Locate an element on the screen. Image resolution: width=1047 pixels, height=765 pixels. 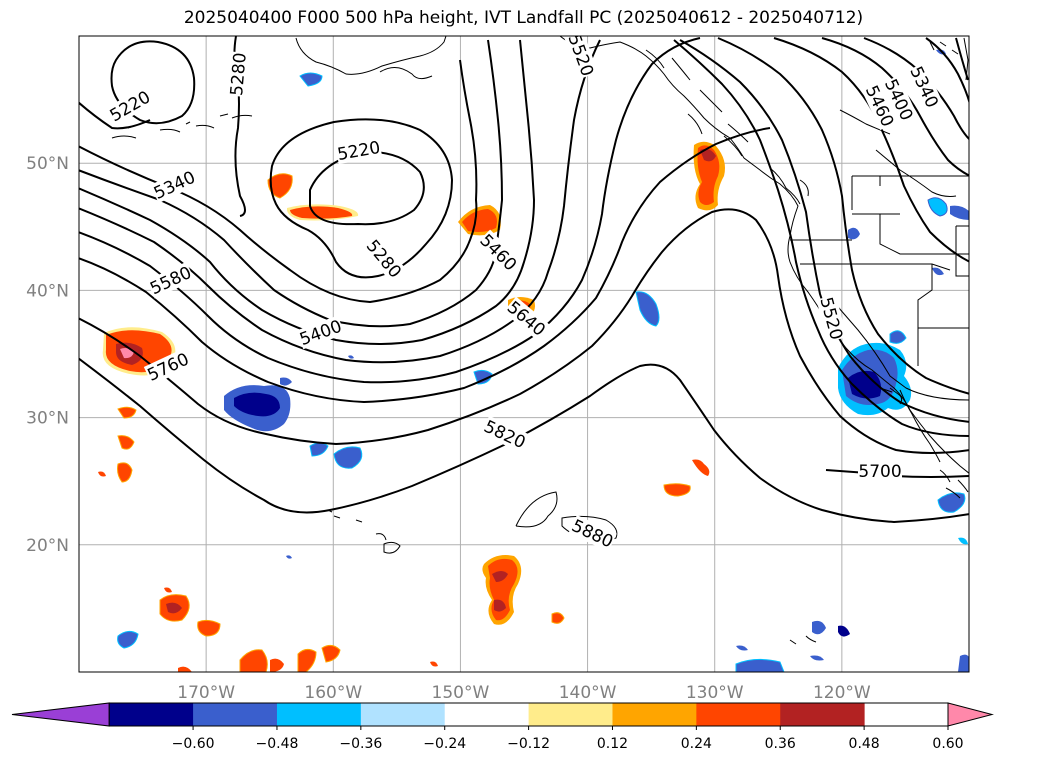
lat-tick-label: 30°N is located at coordinates (47, 419).